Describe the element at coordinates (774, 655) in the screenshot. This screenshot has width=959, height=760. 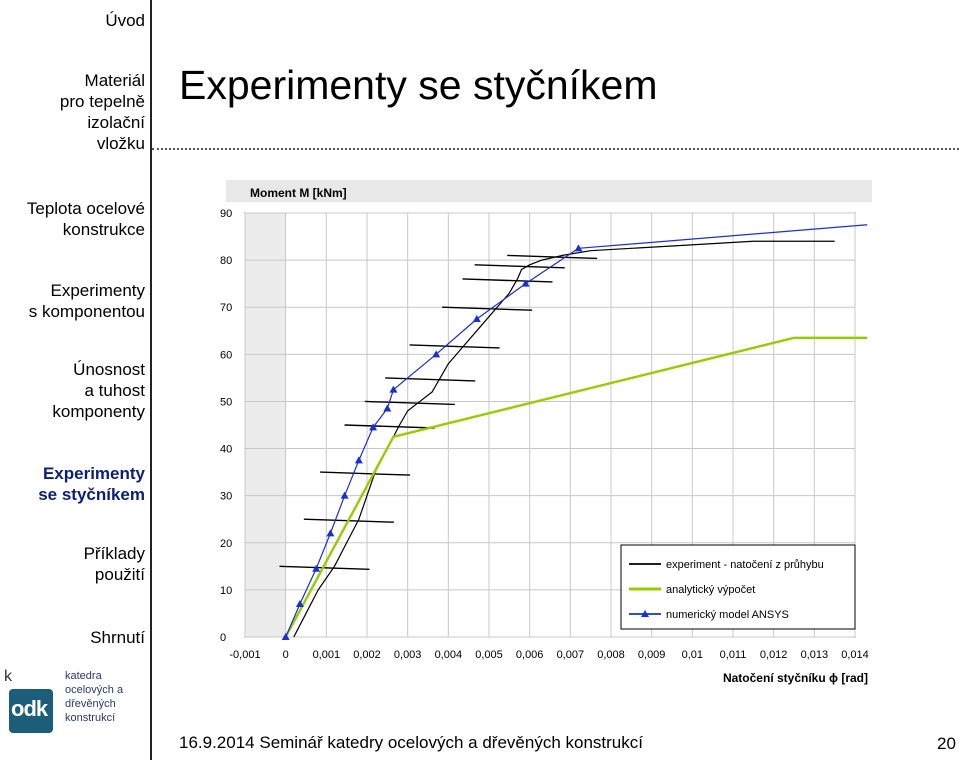
I see `x-tick-label: 0,012` at that location.